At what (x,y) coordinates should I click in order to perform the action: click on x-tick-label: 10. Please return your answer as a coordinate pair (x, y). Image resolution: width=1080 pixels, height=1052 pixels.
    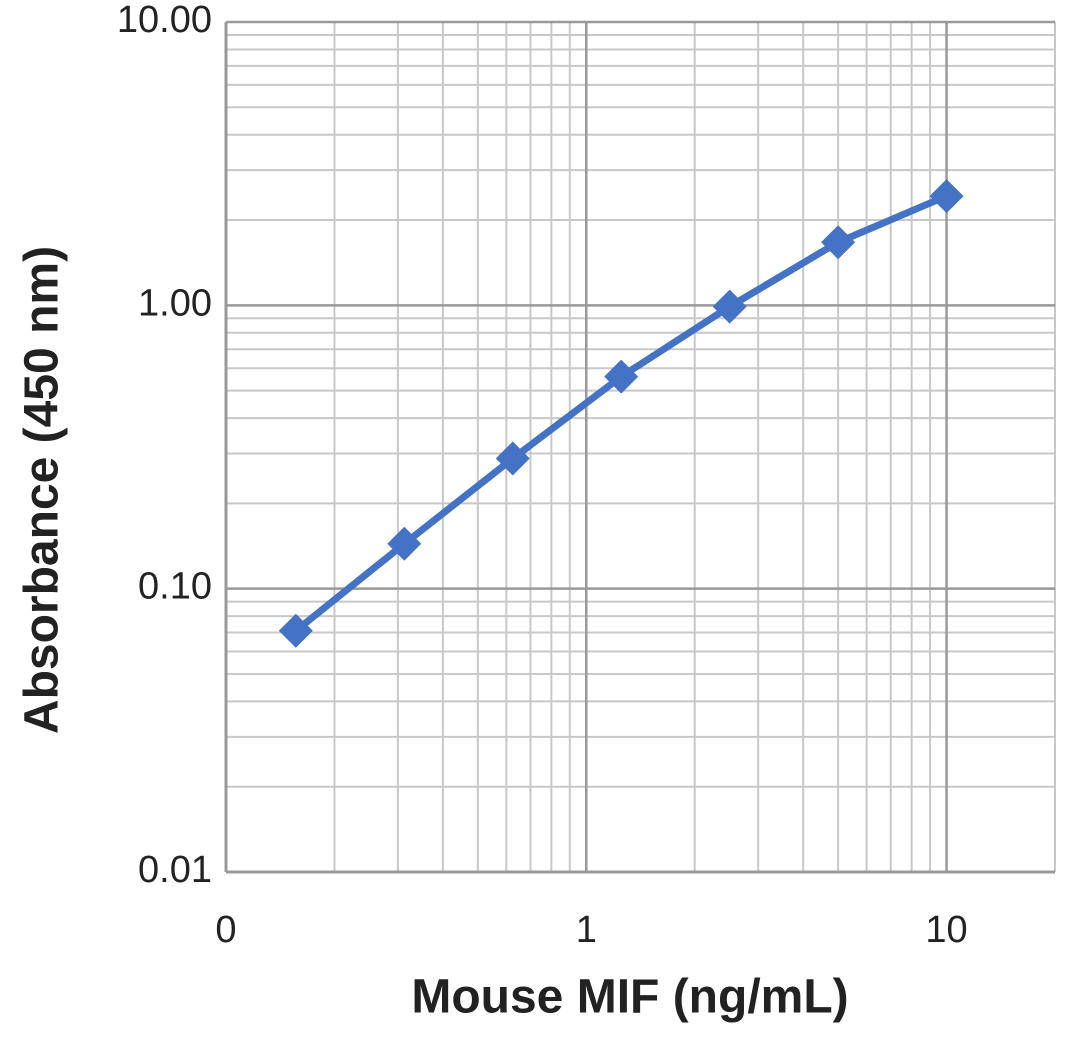
    Looking at the image, I should click on (946, 930).